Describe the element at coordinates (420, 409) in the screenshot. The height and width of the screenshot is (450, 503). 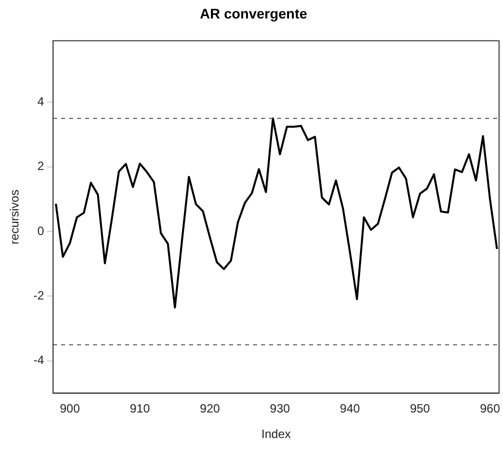
I see `x-tick-label: 950` at that location.